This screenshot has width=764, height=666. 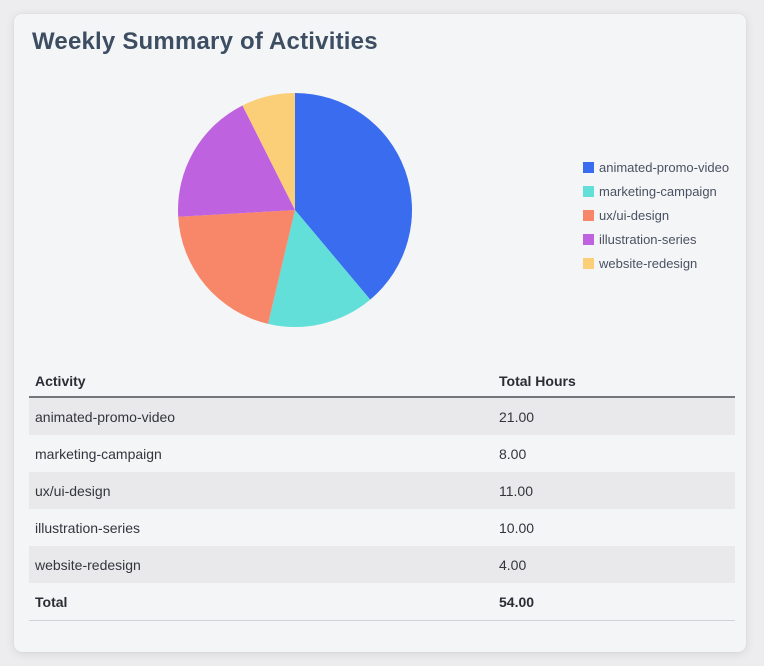 What do you see at coordinates (382, 453) in the screenshot?
I see `table-row: marketing-campaign 8.00` at bounding box center [382, 453].